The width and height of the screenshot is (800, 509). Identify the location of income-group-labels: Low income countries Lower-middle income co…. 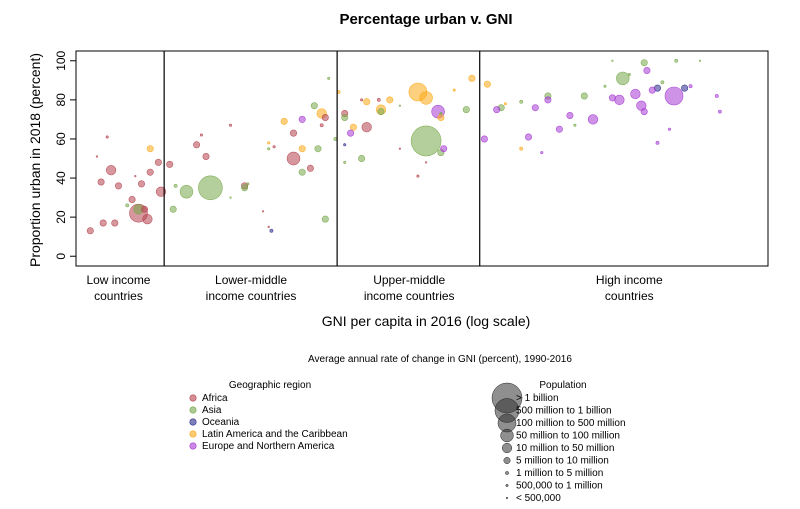
(374, 288).